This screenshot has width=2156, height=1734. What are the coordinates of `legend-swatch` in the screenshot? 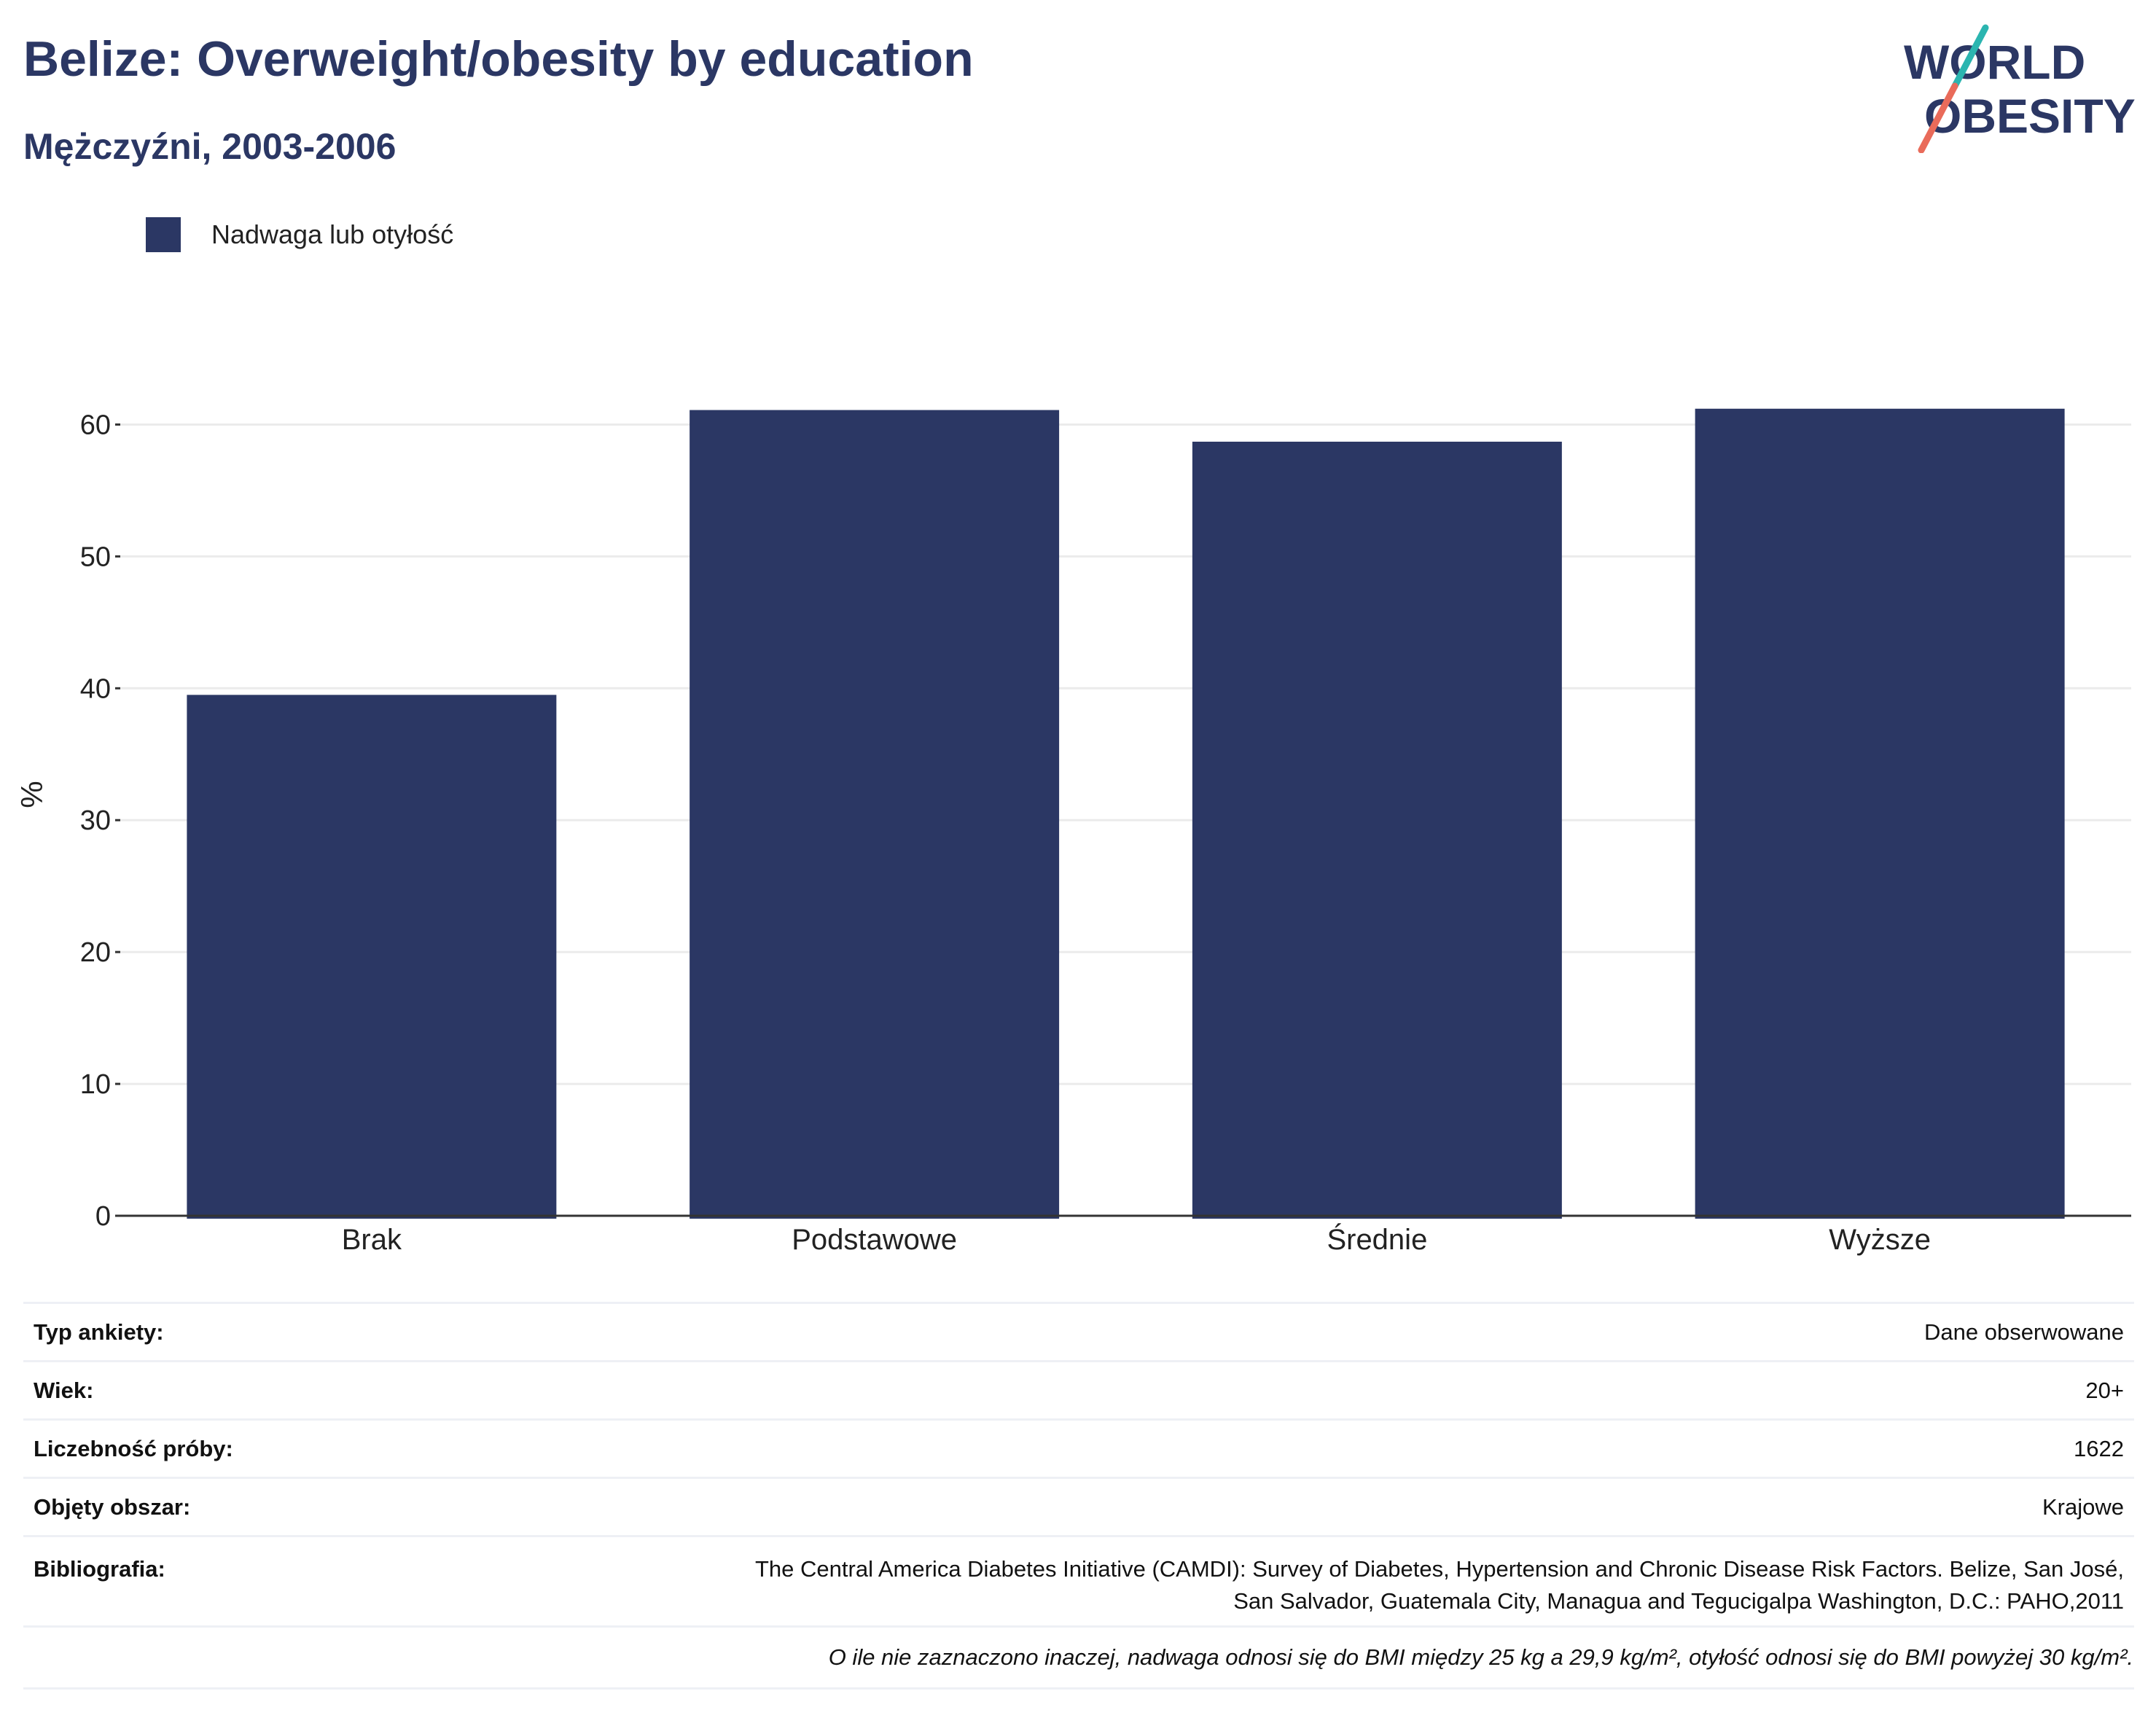 It's located at (163, 234).